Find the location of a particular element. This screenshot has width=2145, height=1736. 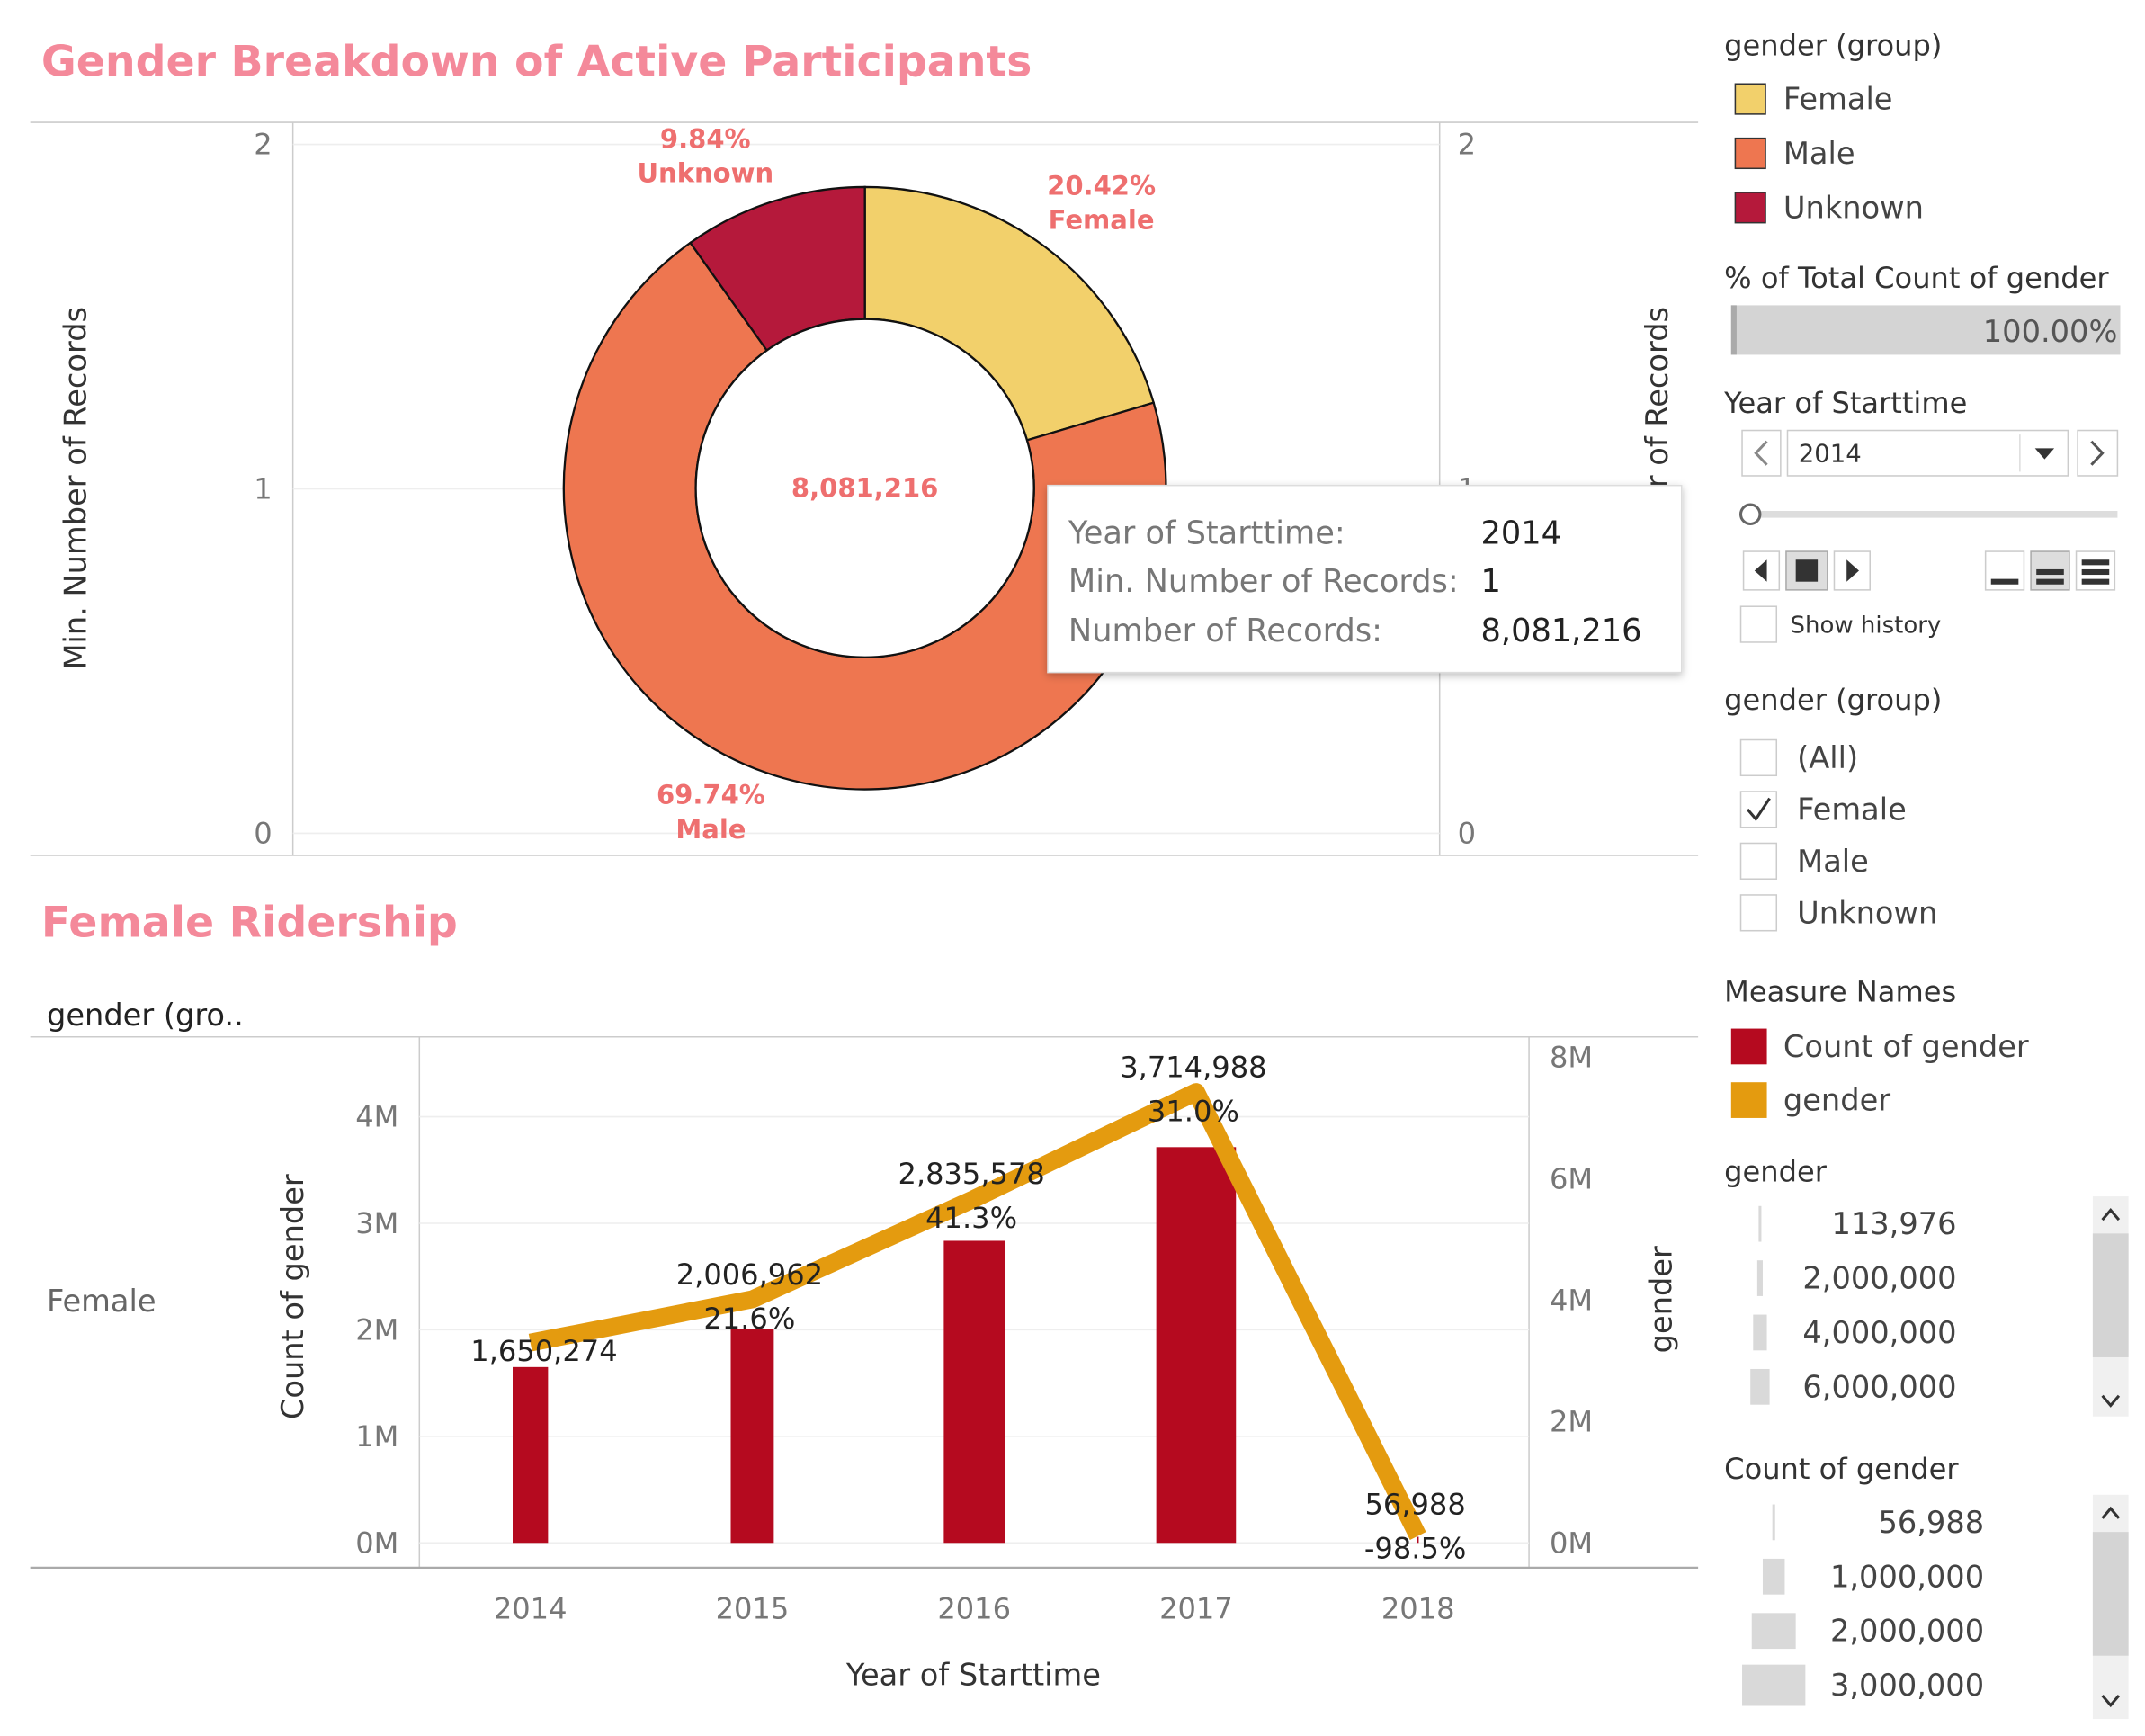

legend-label: Female is located at coordinates (1838, 99).